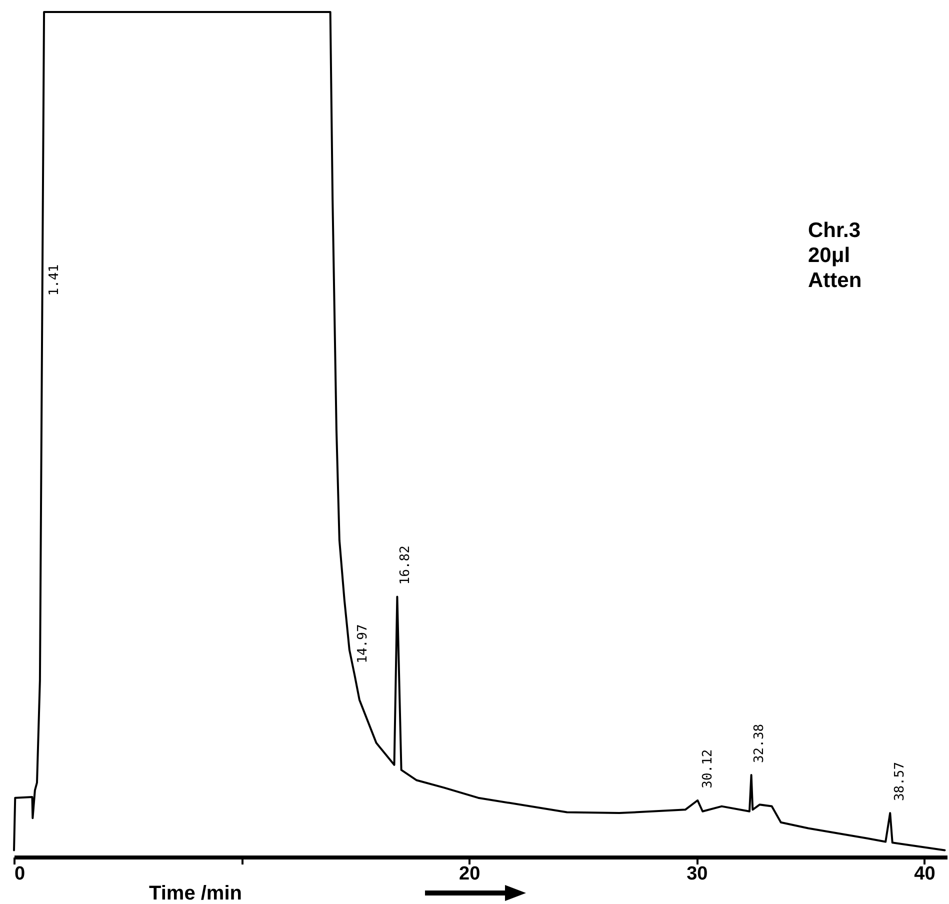 The image size is (949, 904). I want to click on annotation: 20μl, so click(830, 255).